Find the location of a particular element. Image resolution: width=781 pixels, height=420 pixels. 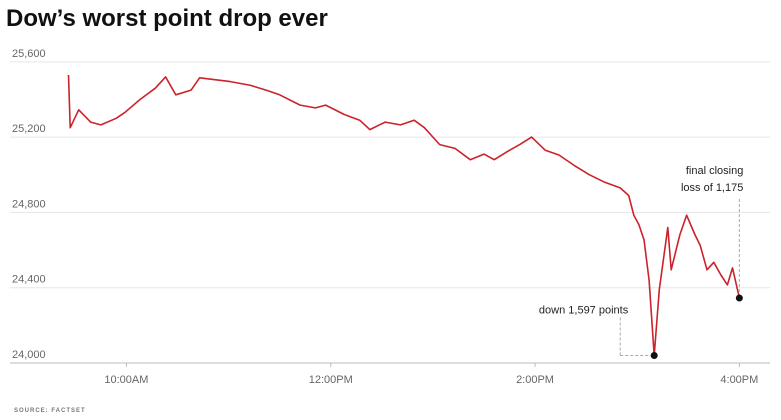

annotation: final closing is located at coordinates (714, 171).